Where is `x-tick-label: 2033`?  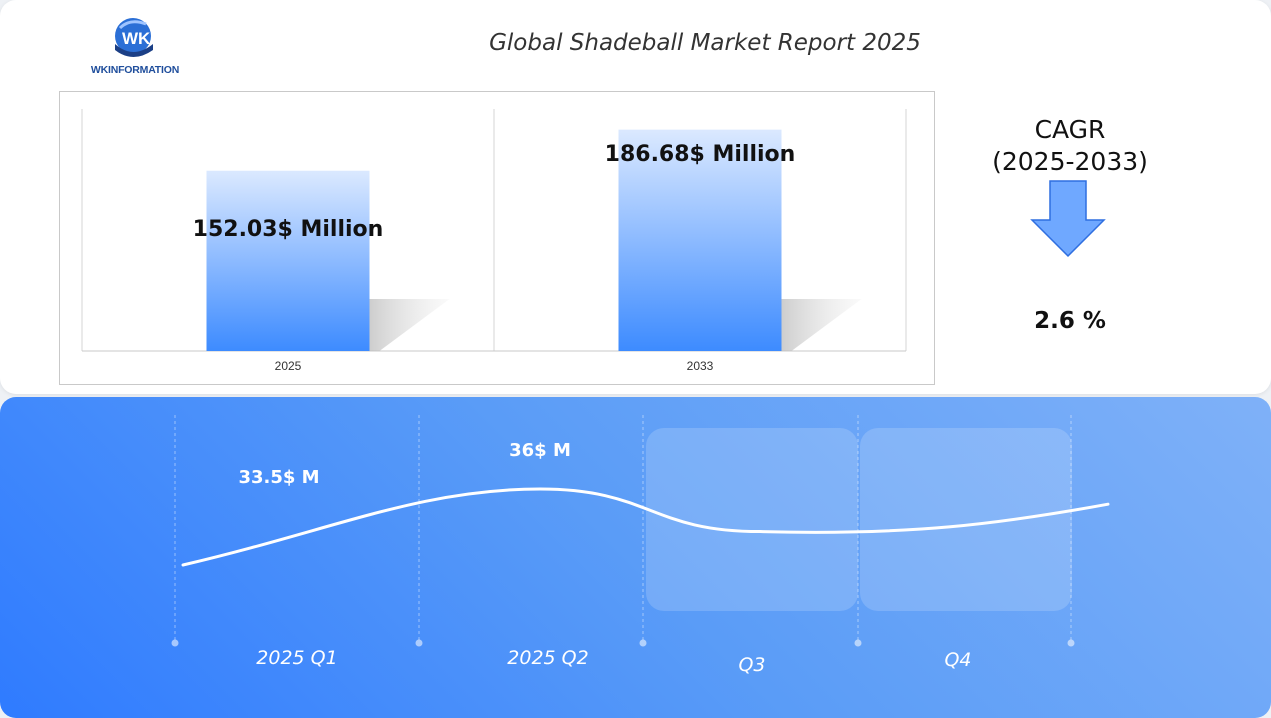 x-tick-label: 2033 is located at coordinates (700, 366).